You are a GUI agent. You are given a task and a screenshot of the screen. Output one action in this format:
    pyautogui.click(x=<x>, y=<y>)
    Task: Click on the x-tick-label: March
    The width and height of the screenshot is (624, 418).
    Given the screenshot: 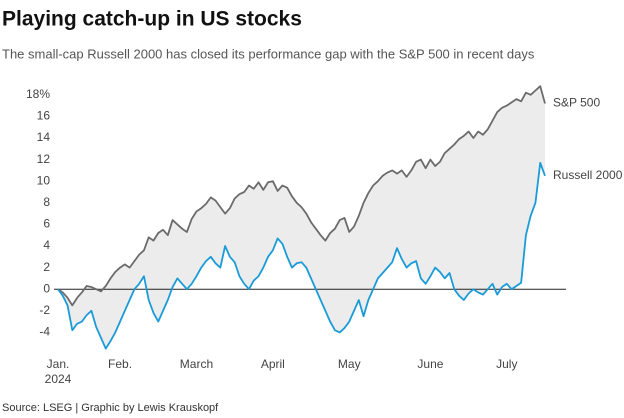 What is the action you would take?
    pyautogui.click(x=196, y=364)
    